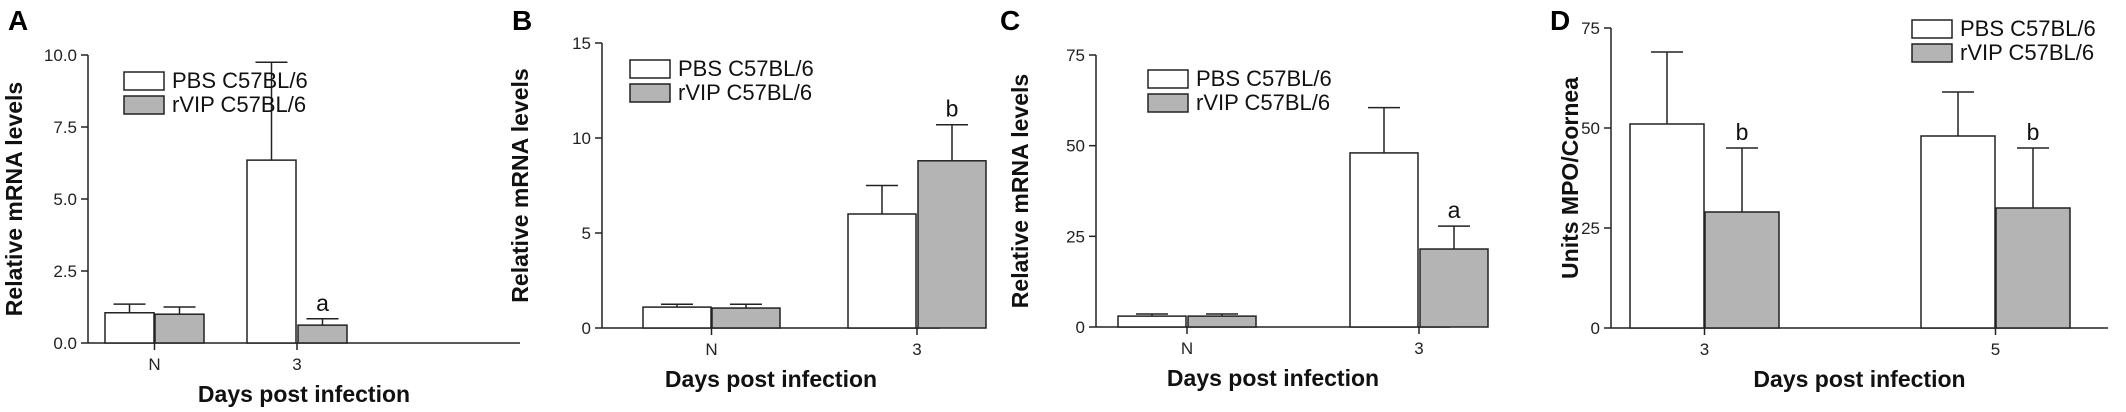  Describe the element at coordinates (1010, 20) in the screenshot. I see `panel-letter: C` at that location.